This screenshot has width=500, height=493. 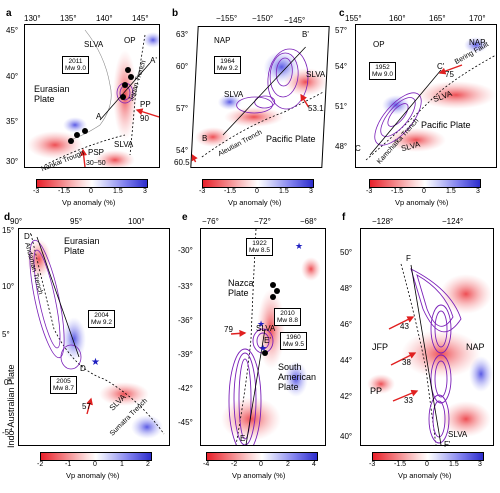 What do you see at coordinates (227, 18) in the screenshot?
I see `lon-tick: −155°` at bounding box center [227, 18].